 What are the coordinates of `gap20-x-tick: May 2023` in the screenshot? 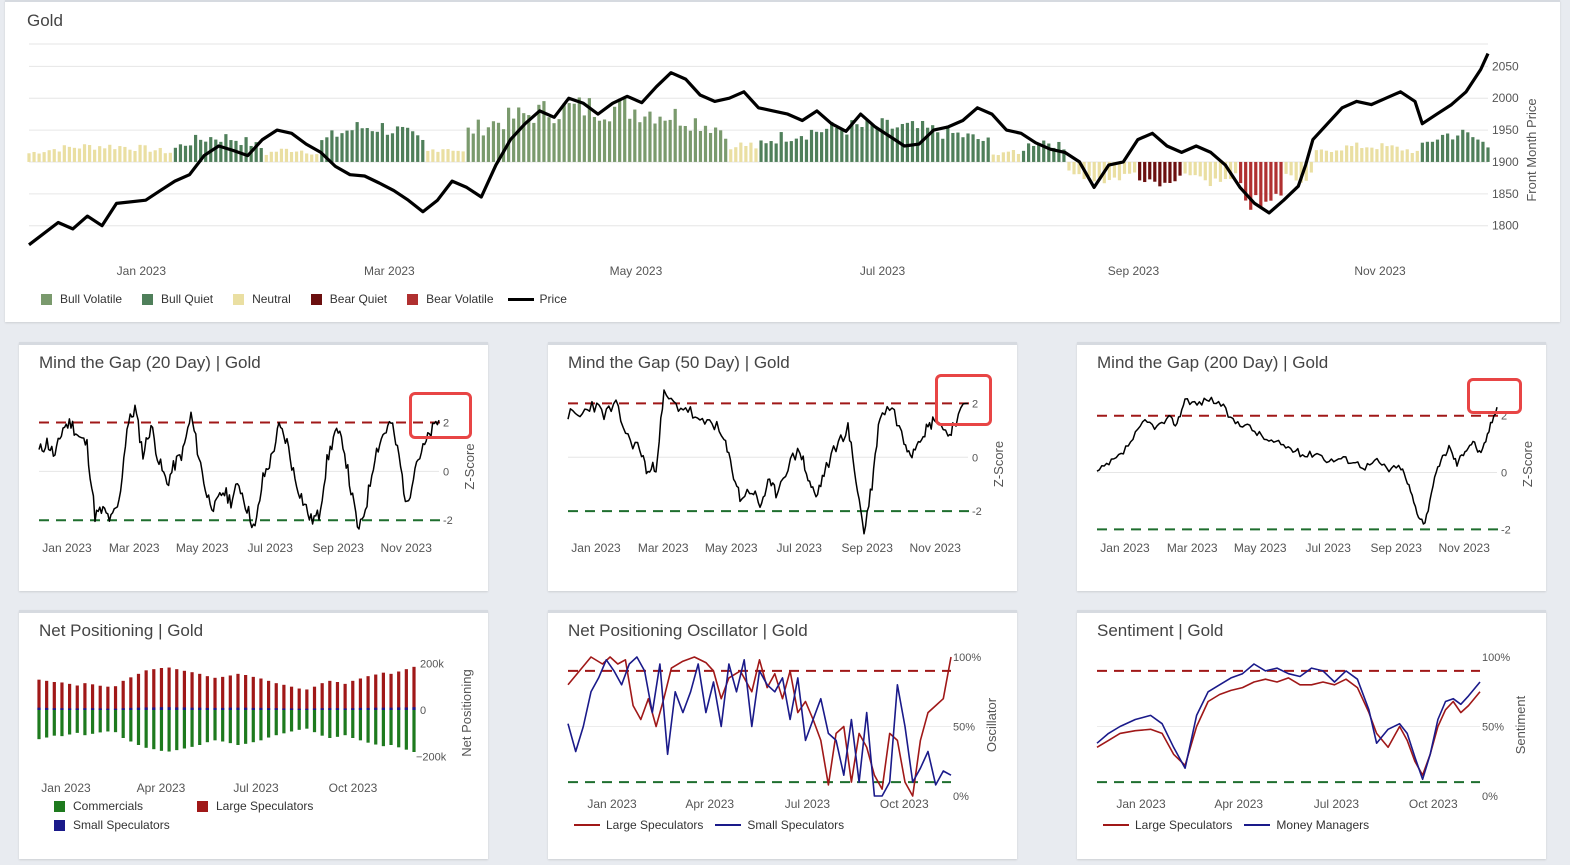 It's located at (202, 548).